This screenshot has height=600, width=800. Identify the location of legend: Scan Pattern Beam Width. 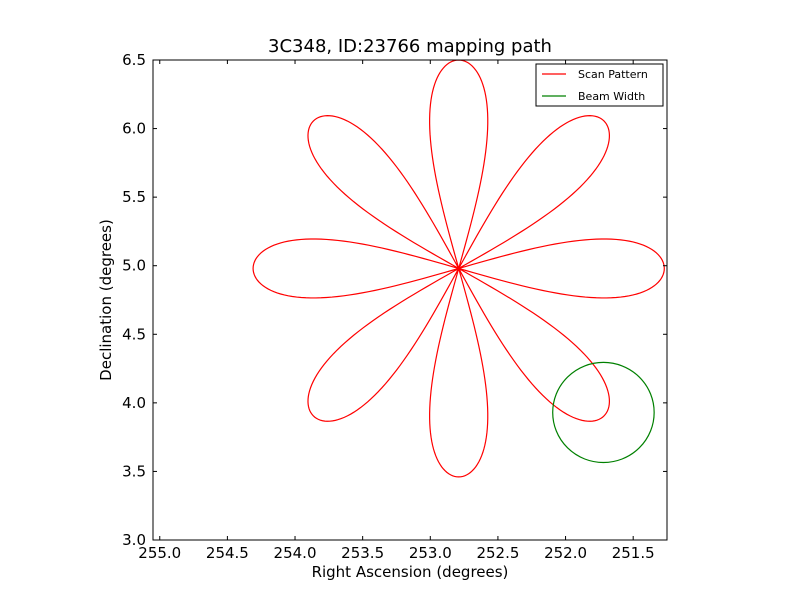
(599, 85).